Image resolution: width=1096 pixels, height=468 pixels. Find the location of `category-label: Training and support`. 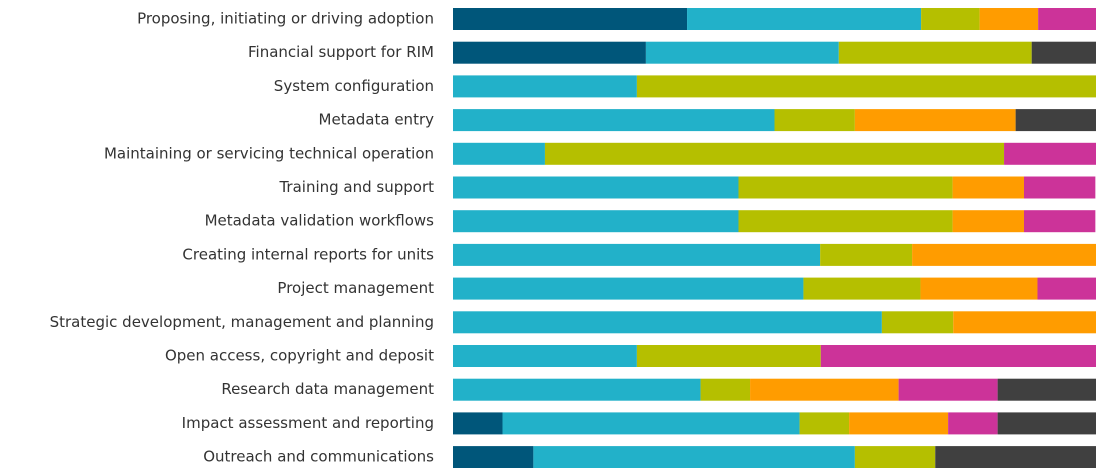

category-label: Training and support is located at coordinates (356, 187).